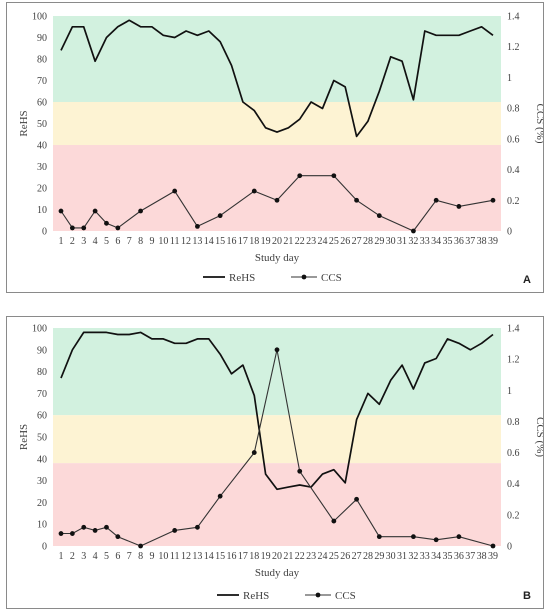 Image resolution: width=550 pixels, height=612 pixels. What do you see at coordinates (256, 596) in the screenshot?
I see `legend-label-rehs: ReHS` at bounding box center [256, 596].